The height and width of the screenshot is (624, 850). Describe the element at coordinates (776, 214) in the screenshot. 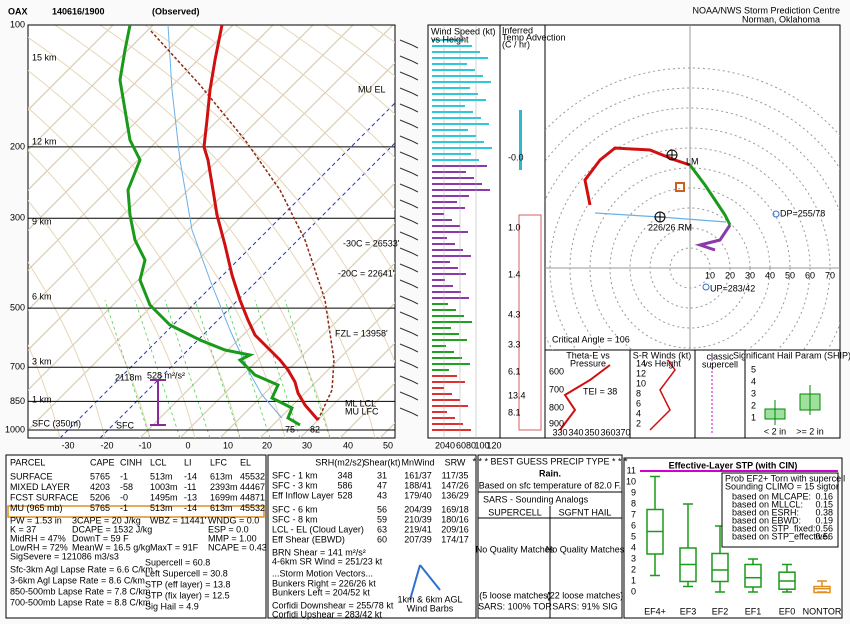

I see `dp-marker` at that location.